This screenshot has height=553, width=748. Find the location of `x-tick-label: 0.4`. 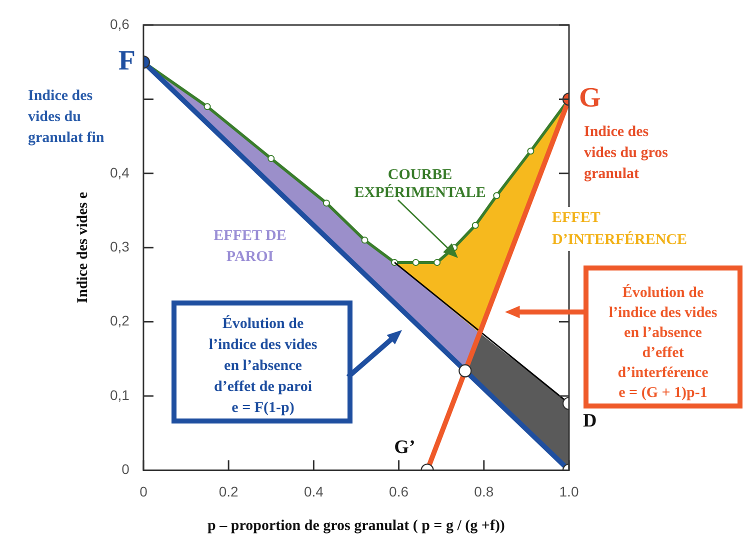

x-tick-label: 0.4 is located at coordinates (314, 491).